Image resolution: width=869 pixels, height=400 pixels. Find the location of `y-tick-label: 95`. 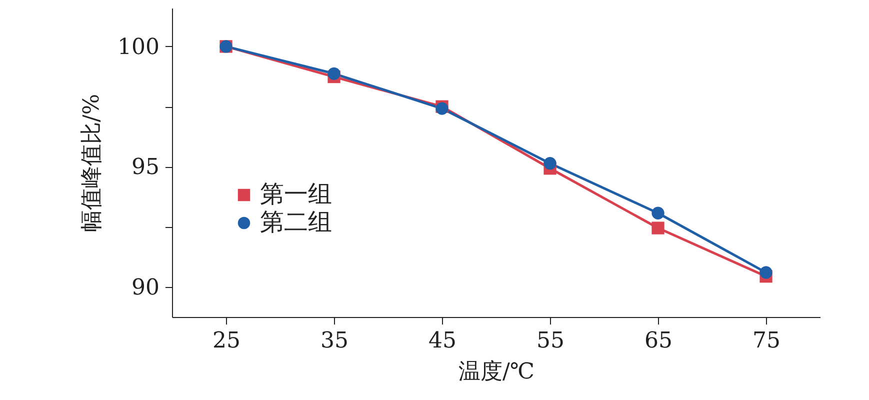

y-tick-label: 95 is located at coordinates (146, 167).